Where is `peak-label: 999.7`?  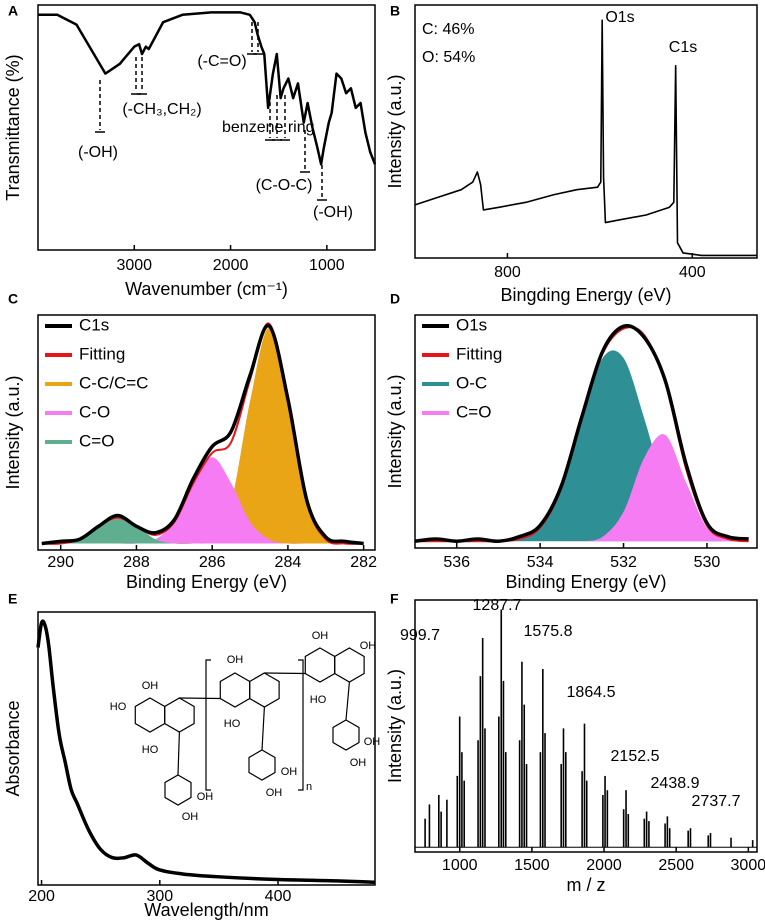 peak-label: 999.7 is located at coordinates (420, 635).